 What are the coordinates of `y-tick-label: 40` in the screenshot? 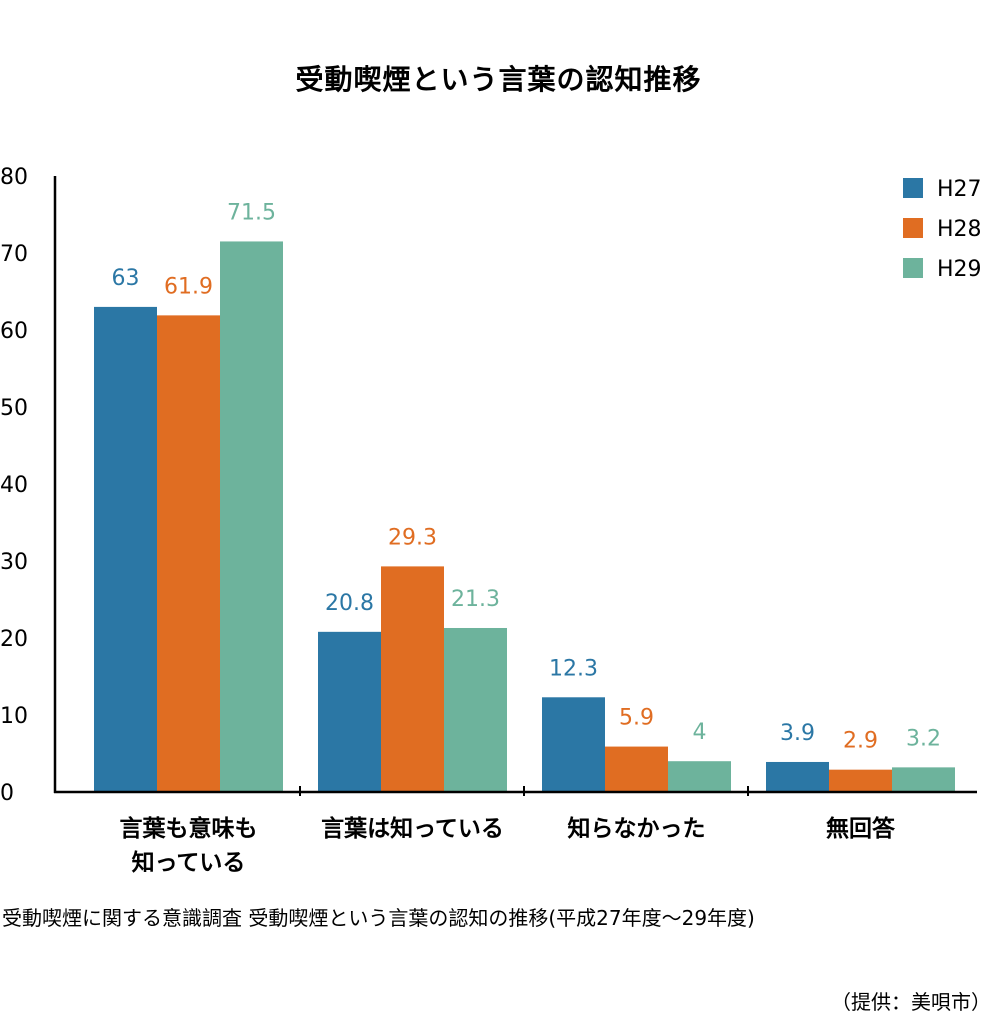 It's located at (14, 485).